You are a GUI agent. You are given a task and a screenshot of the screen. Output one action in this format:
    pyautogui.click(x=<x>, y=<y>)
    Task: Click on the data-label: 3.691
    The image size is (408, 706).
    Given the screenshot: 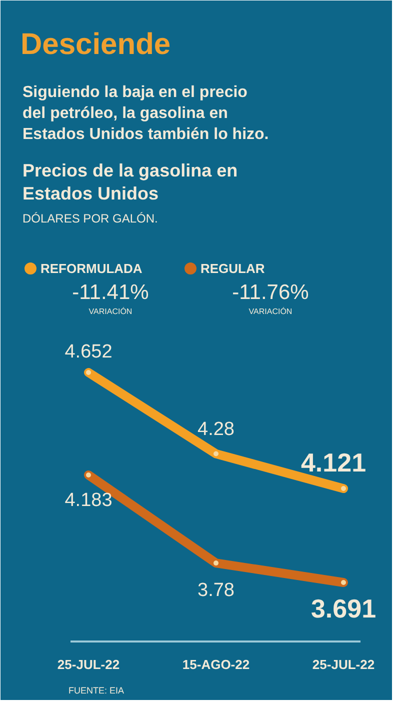 What is the action you would take?
    pyautogui.click(x=343, y=609)
    